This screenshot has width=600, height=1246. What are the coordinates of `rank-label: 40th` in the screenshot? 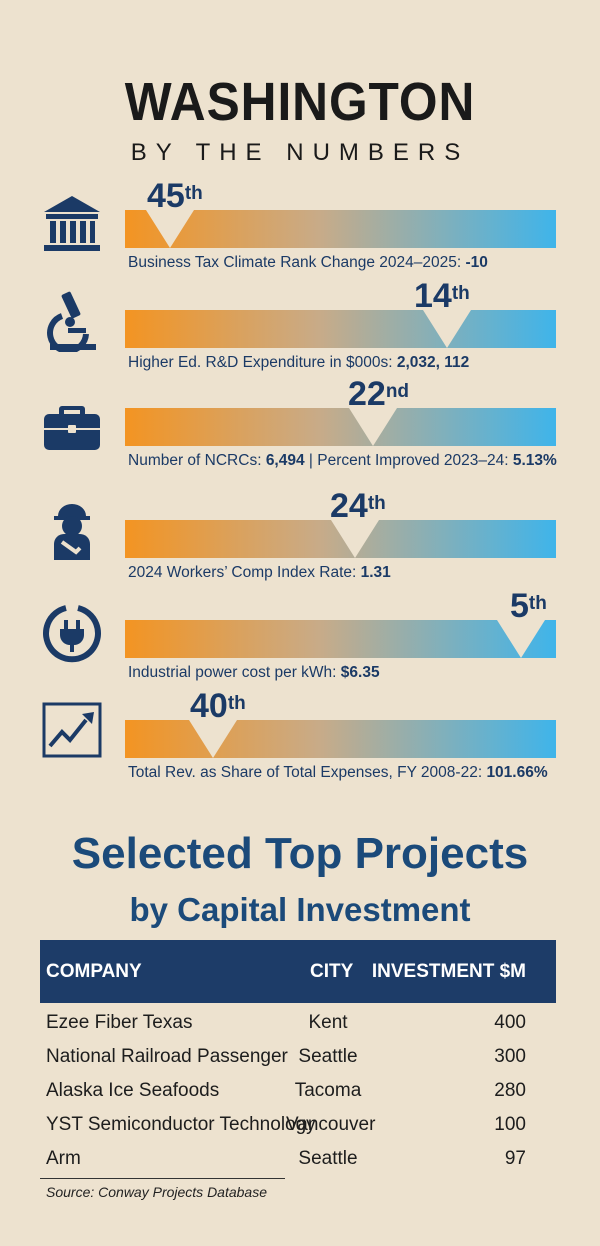 It's located at (218, 706).